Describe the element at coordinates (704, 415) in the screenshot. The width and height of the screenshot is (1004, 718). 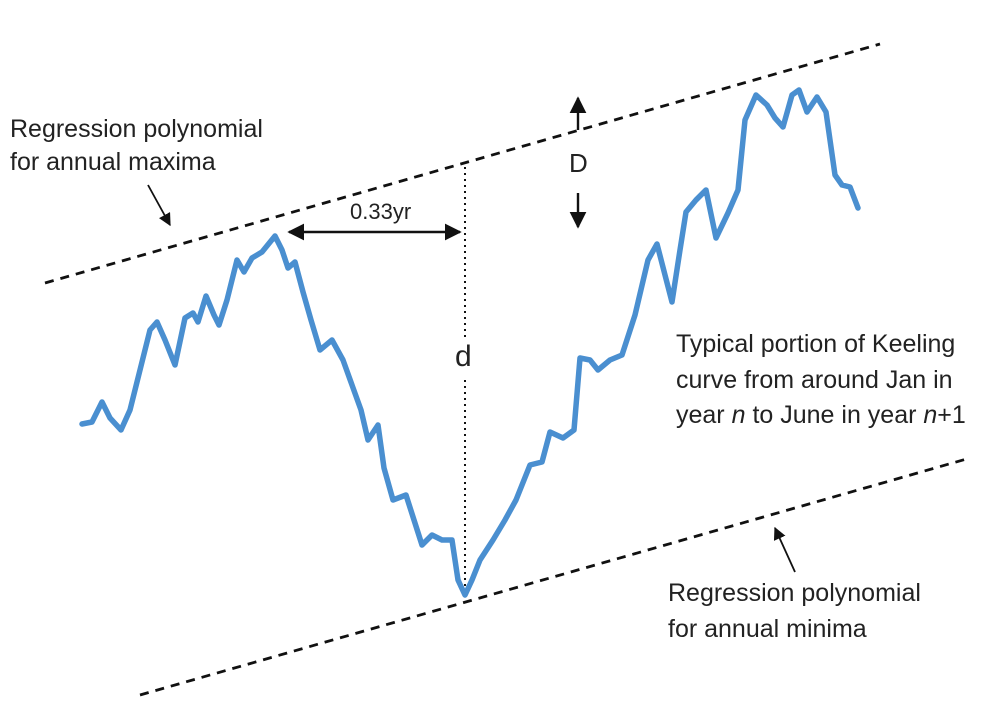
I see `description-line3-part1: year` at that location.